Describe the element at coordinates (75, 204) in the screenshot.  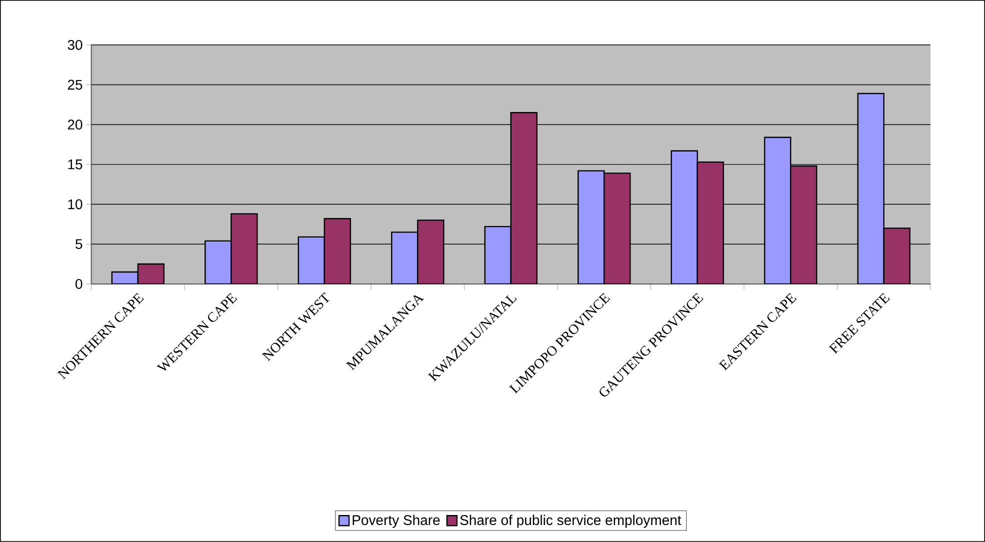
I see `y-tick-label: 10` at that location.